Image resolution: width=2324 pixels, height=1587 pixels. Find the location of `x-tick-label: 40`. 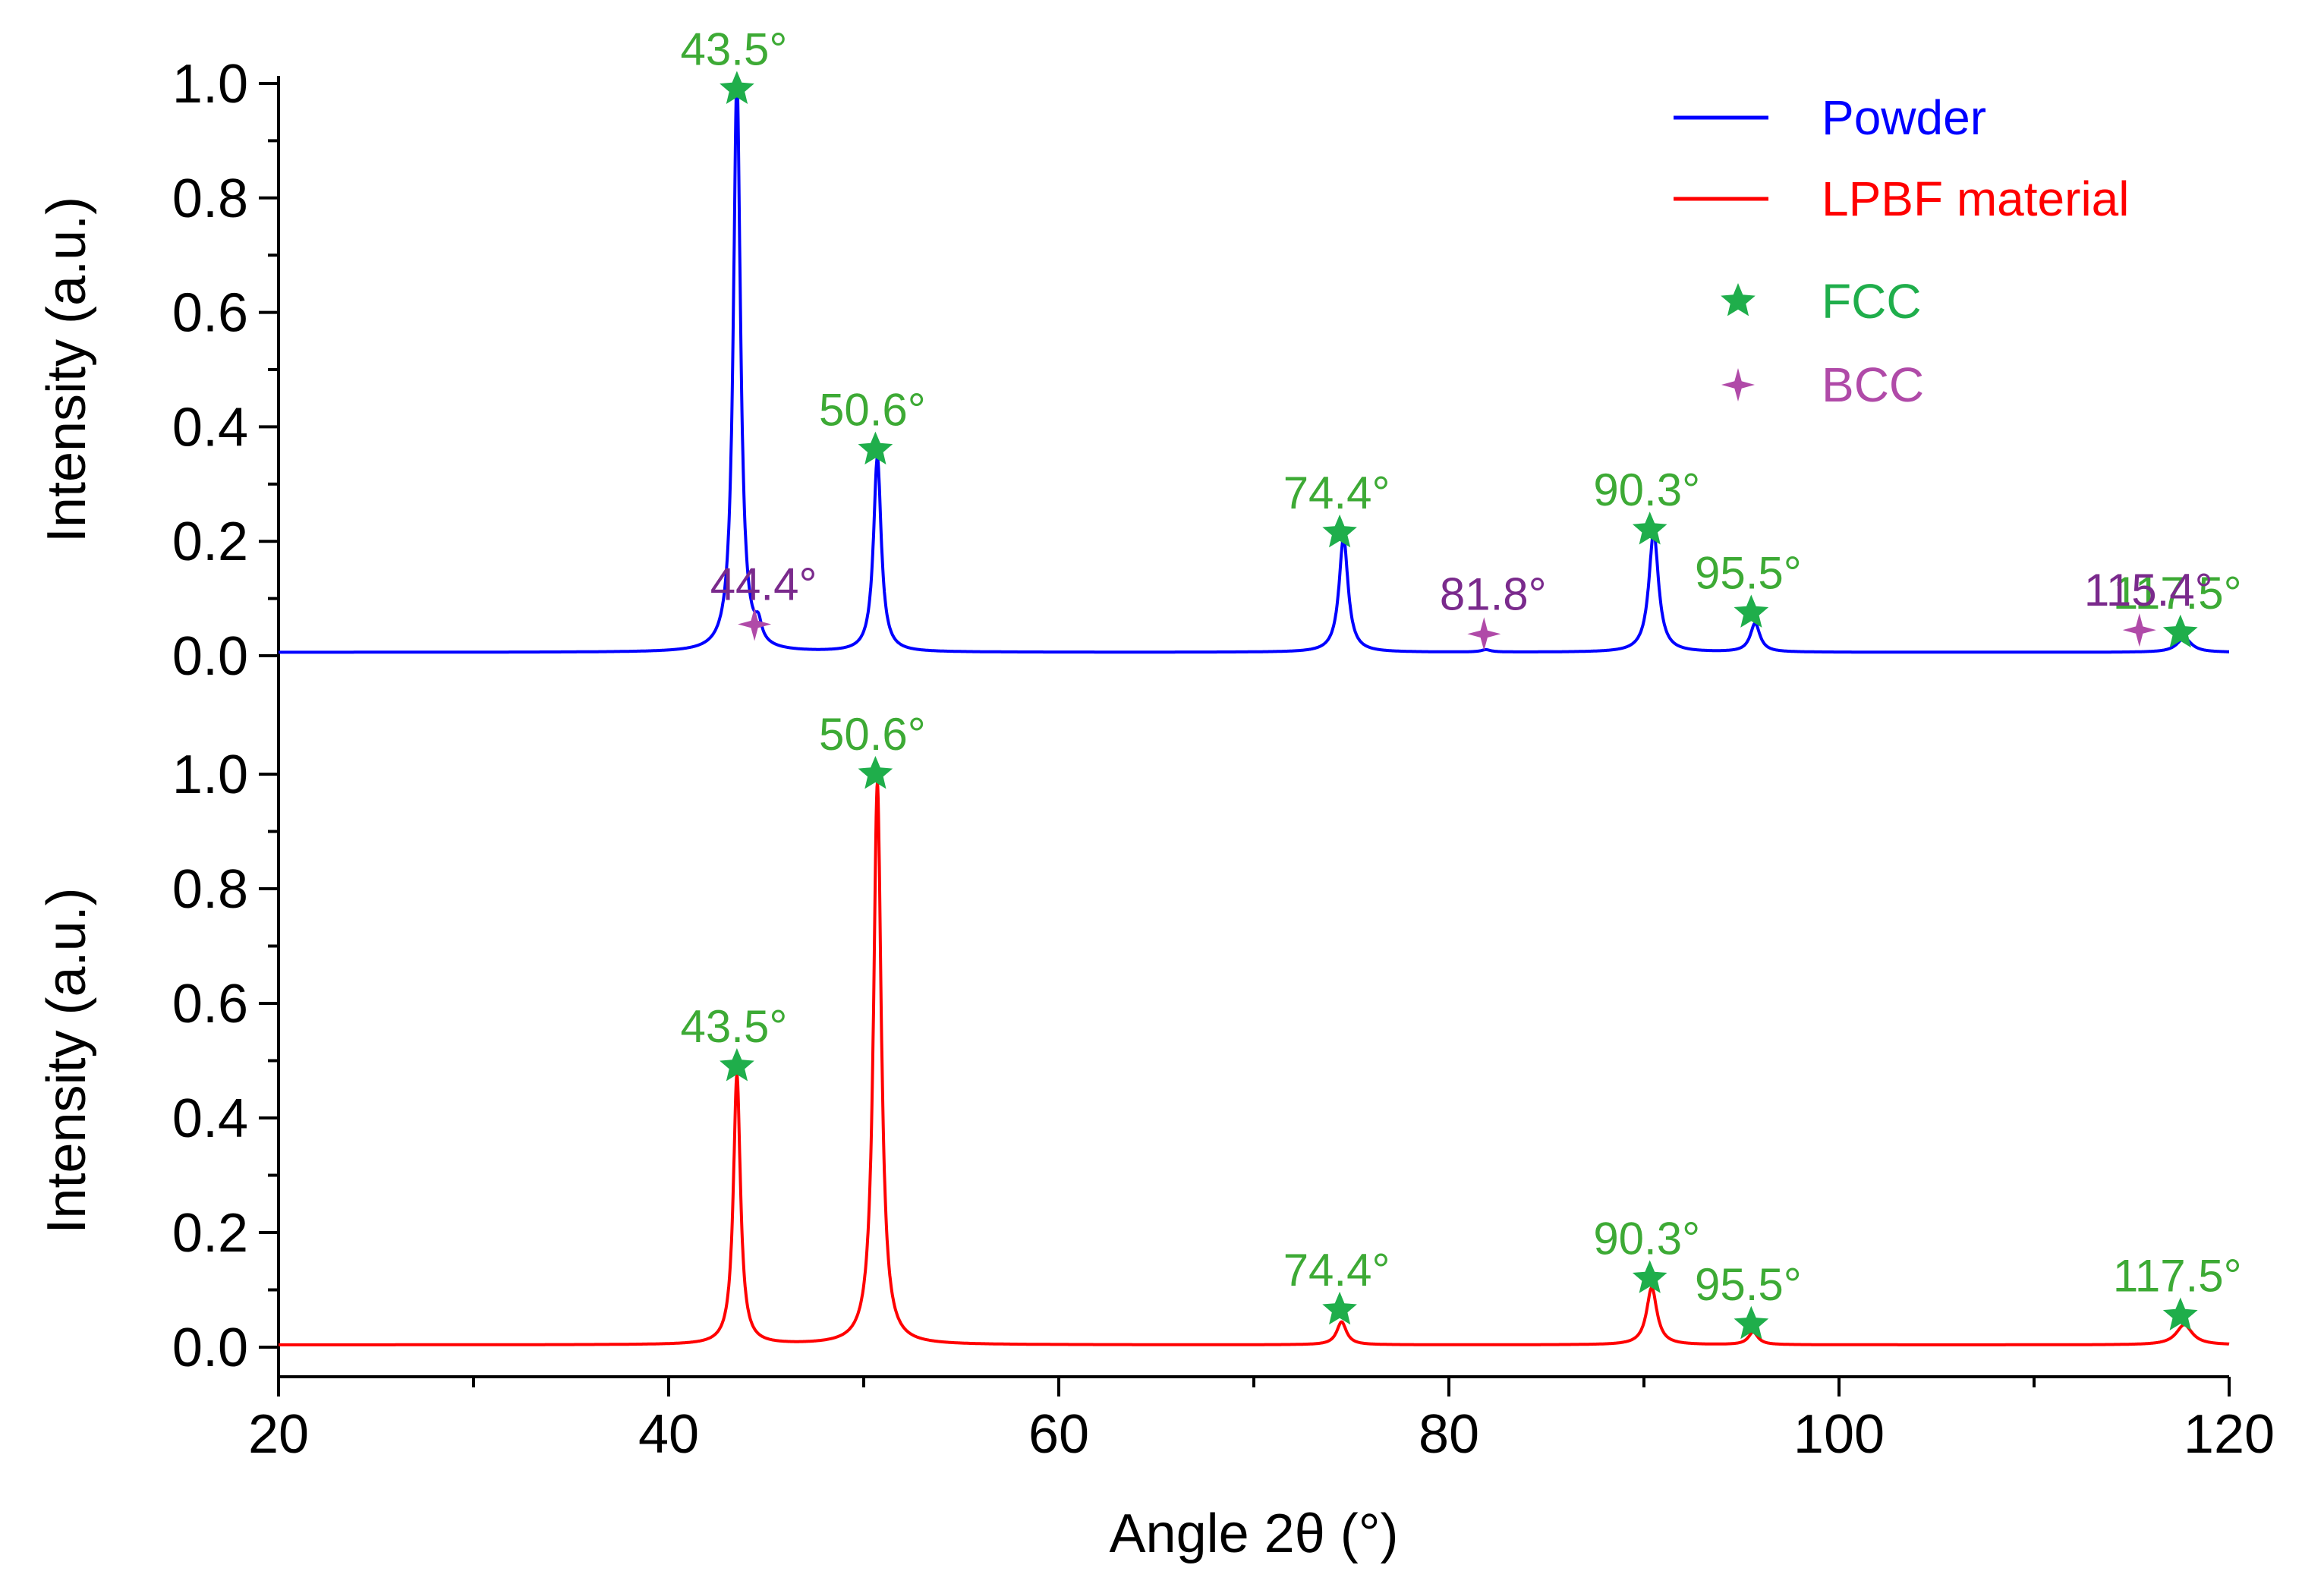

x-tick-label: 40 is located at coordinates (669, 1434).